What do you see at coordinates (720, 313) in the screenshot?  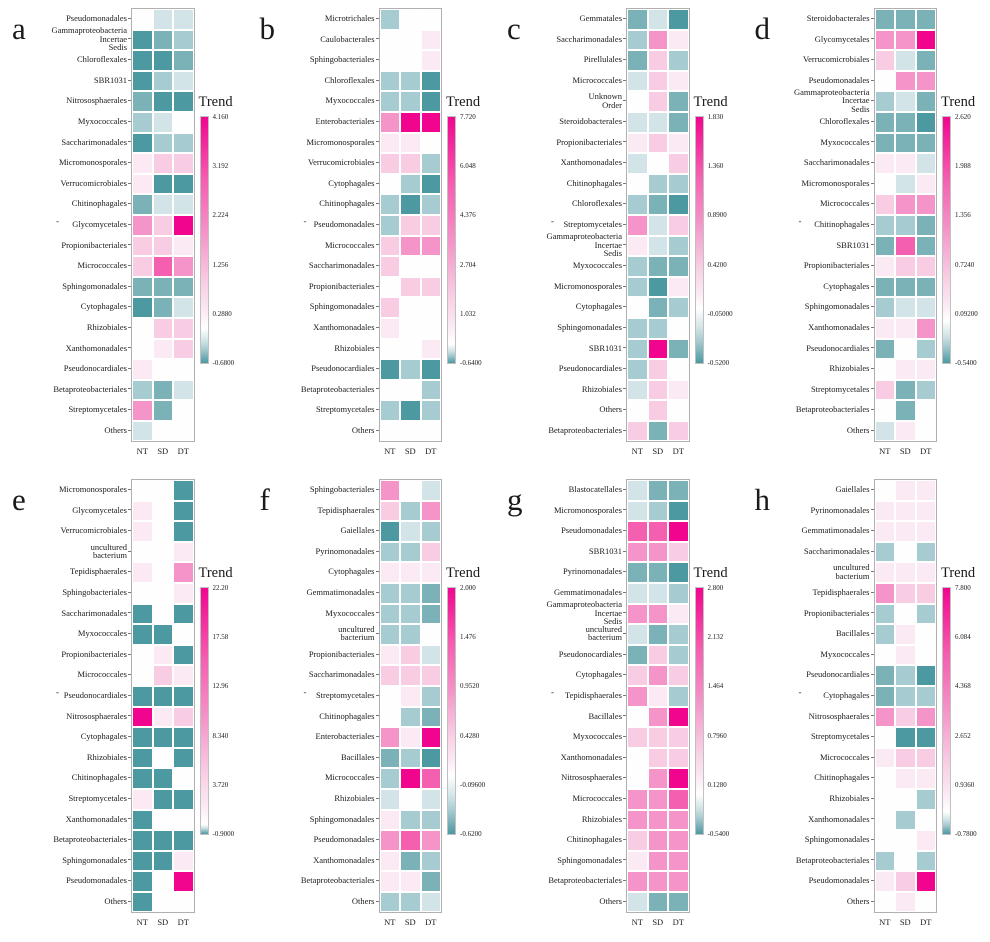 I see `colorbar-tick-label: -0.05000` at bounding box center [720, 313].